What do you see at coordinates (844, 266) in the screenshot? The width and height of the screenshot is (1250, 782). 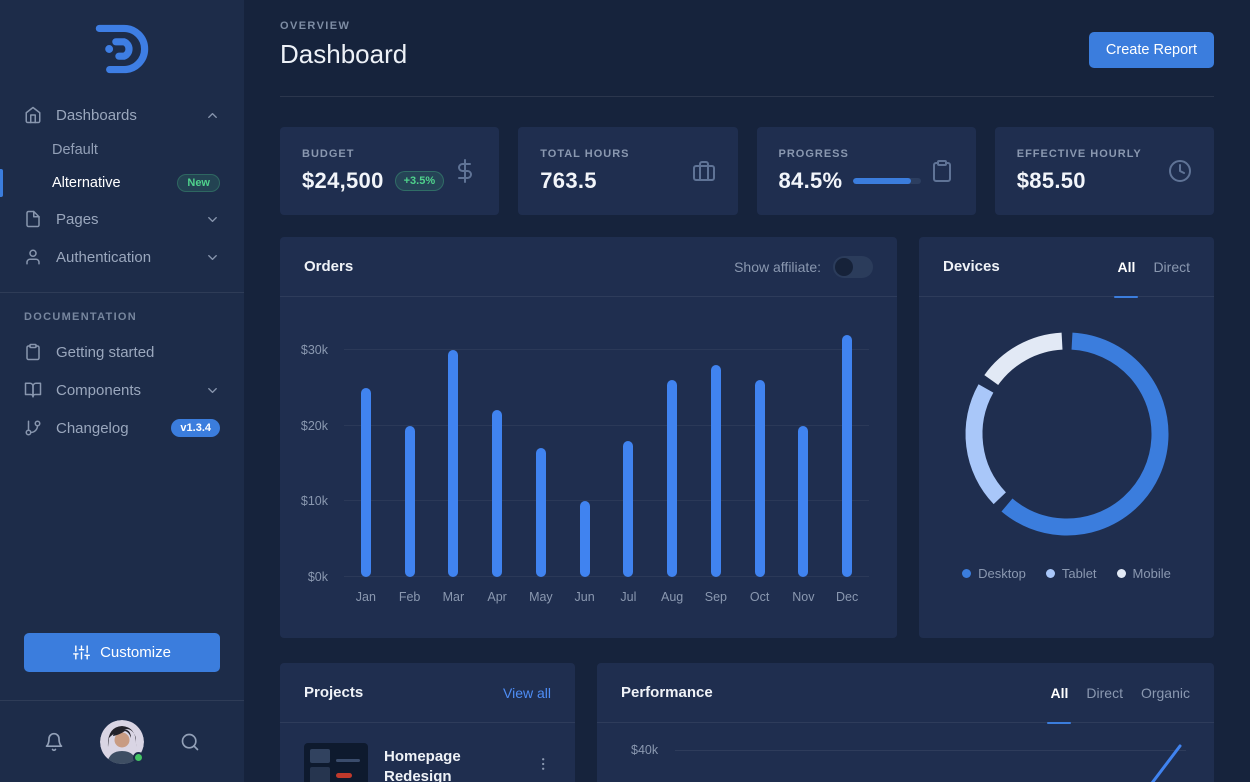 I see `toggle-knob` at bounding box center [844, 266].